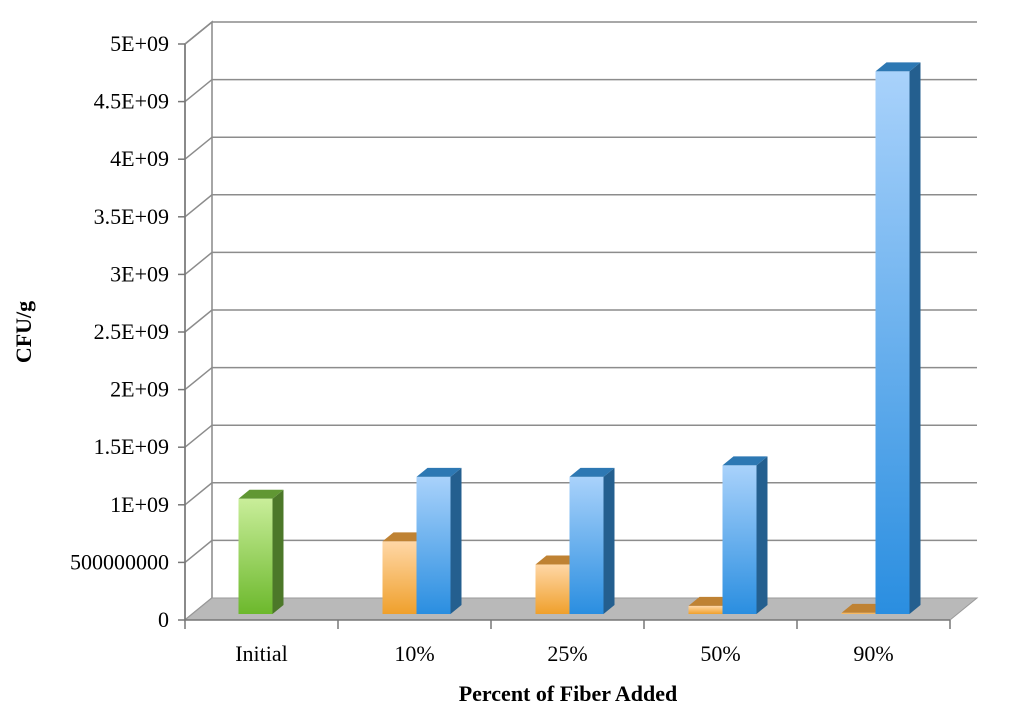 Image resolution: width=1024 pixels, height=720 pixels. Describe the element at coordinates (567, 653) in the screenshot. I see `x-tick-label: 25%` at that location.